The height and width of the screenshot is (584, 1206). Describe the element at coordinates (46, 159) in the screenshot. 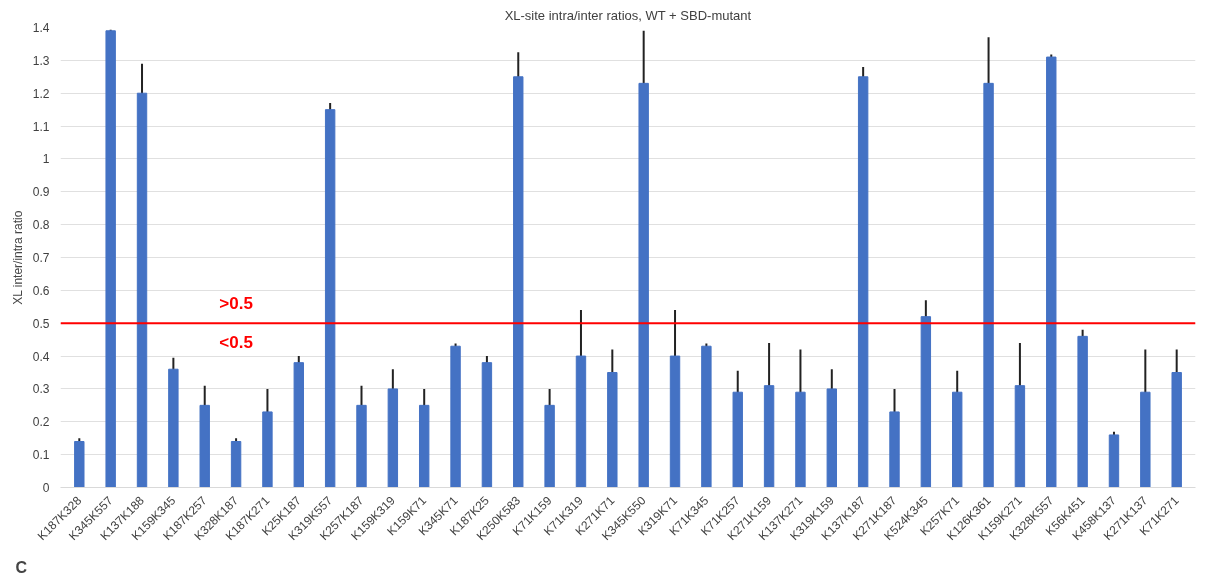

I see `y-tick-label: 1` at that location.